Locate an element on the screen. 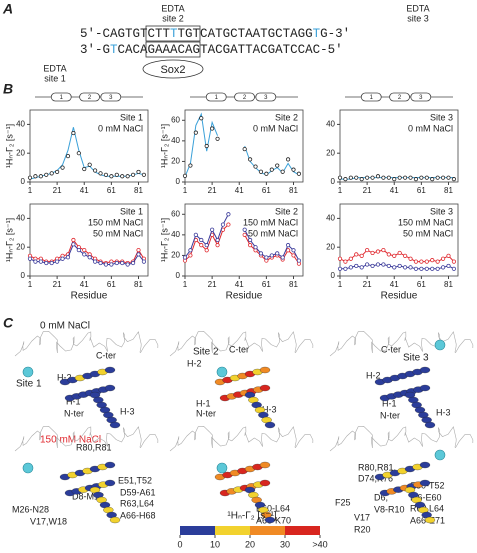 The height and width of the screenshot is (553, 477). y-tick-label: 60 is located at coordinates (175, 213).